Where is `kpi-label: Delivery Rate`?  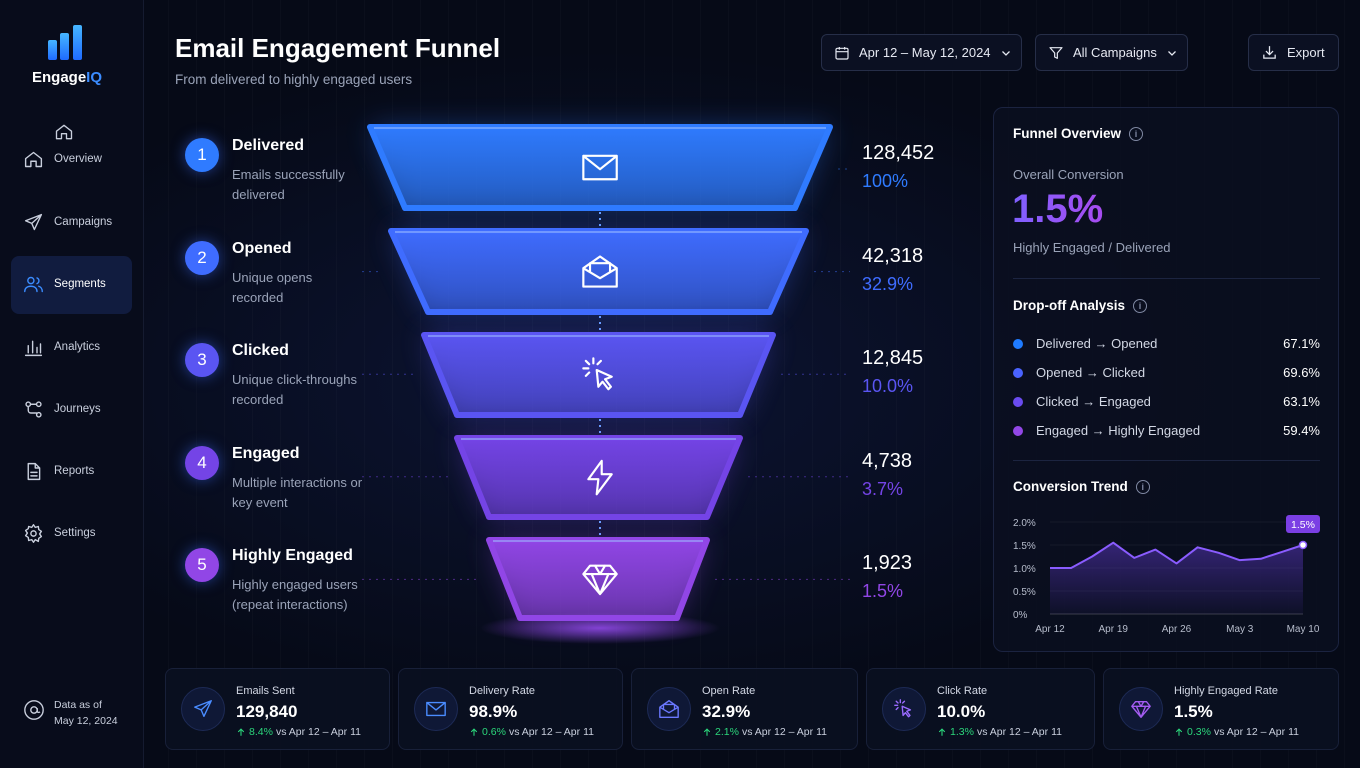
kpi-label: Delivery Rate is located at coordinates (502, 691).